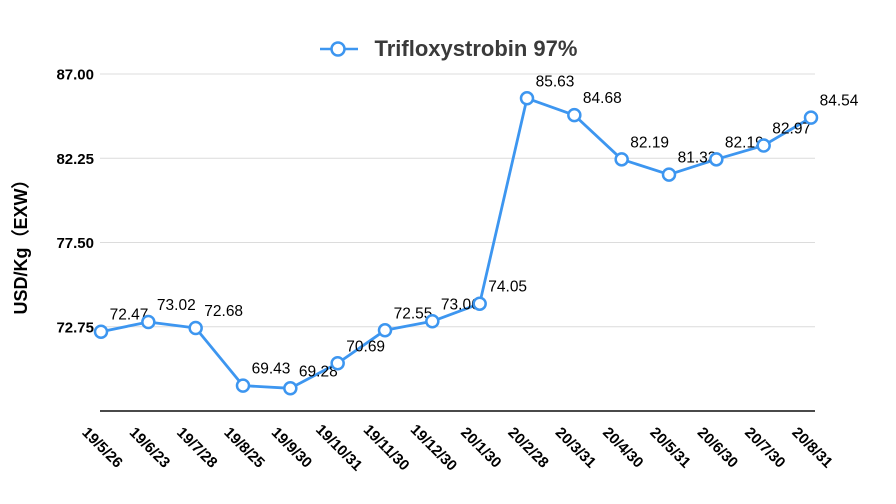  What do you see at coordinates (196, 447) in the screenshot?
I see `x-axis-tick-label: 19/7/28` at bounding box center [196, 447].